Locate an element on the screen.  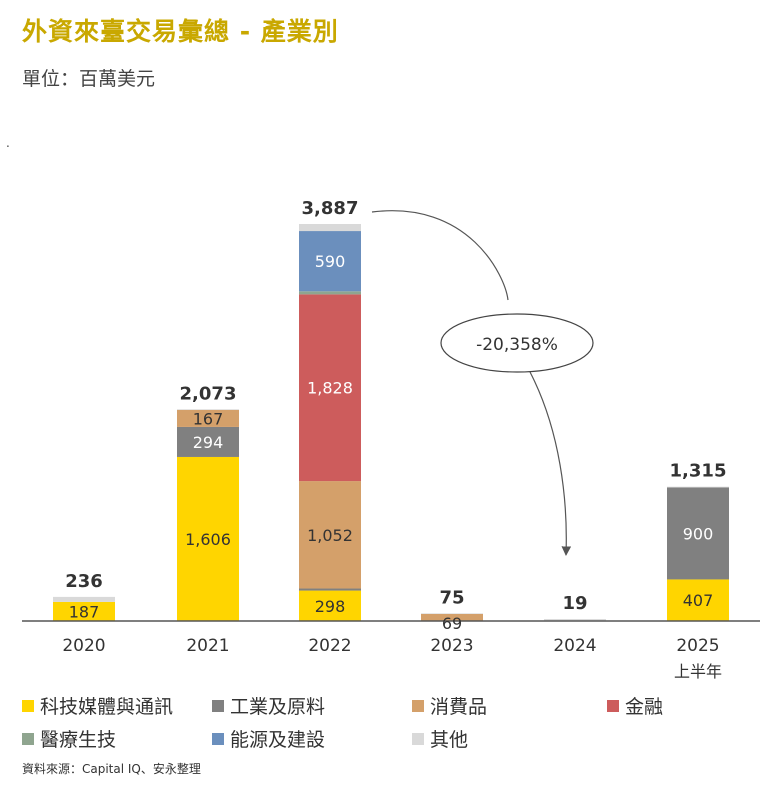
chart-unit: 單位：百萬美元 is located at coordinates (89, 79).